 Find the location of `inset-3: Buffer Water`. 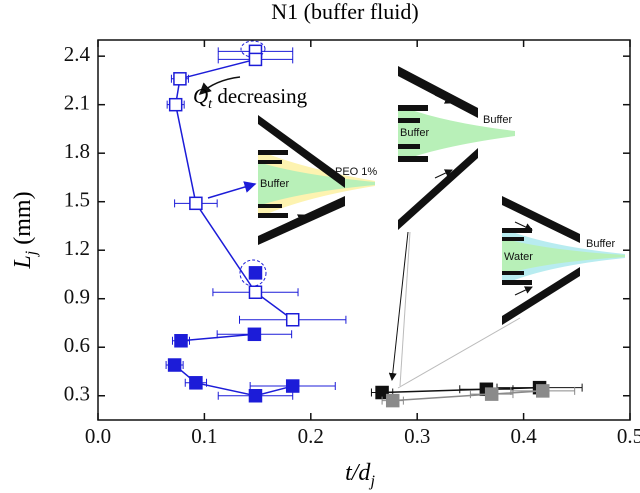

inset-3: Buffer Water is located at coordinates (563, 260).